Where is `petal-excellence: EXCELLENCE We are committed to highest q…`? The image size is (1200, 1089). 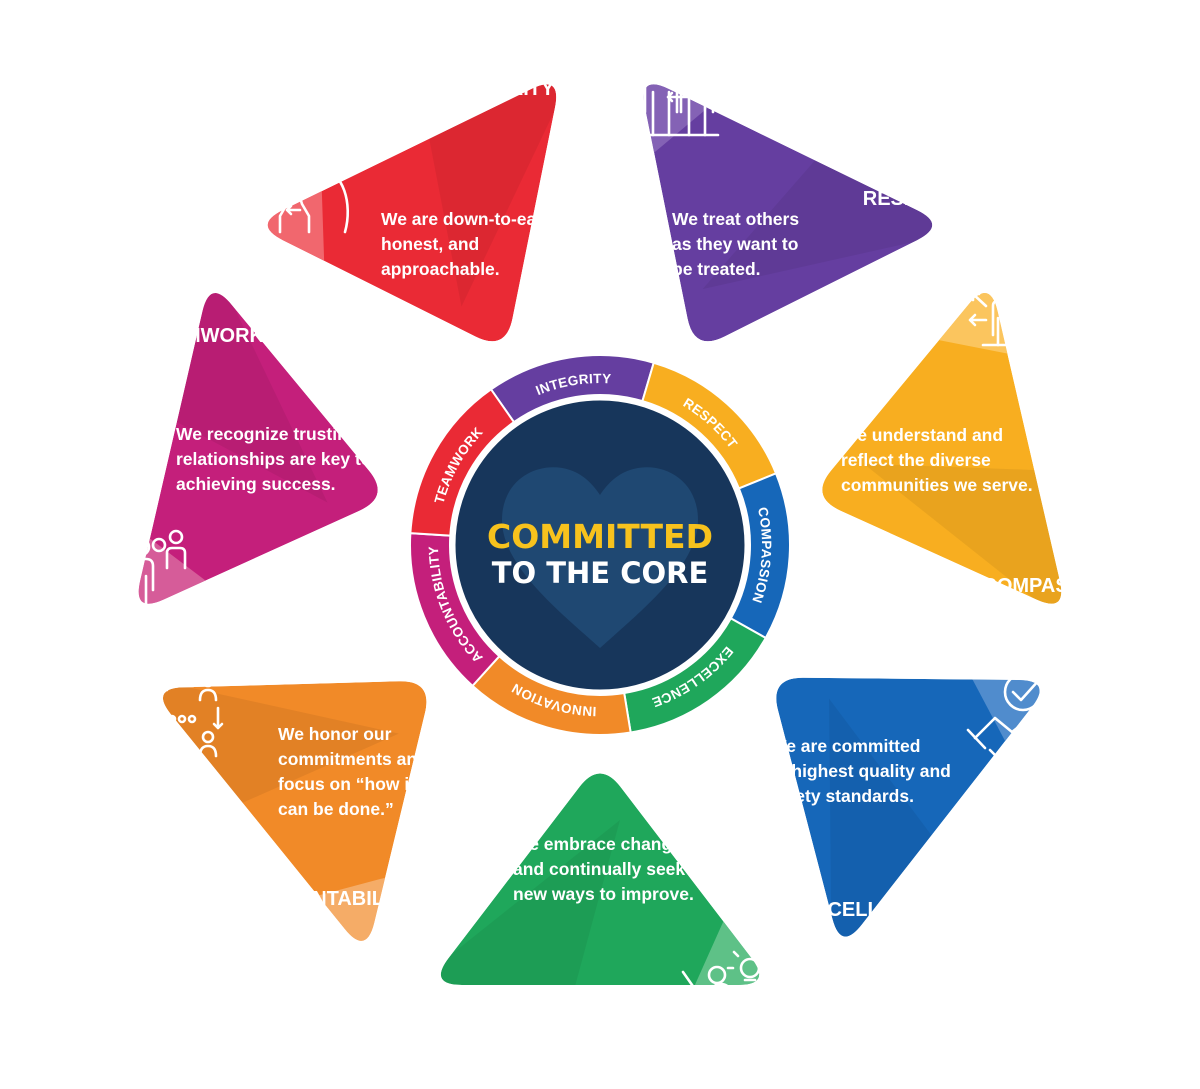
petal-excellence: EXCELLENCE We are committed to highest q… is located at coordinates (920, 796).